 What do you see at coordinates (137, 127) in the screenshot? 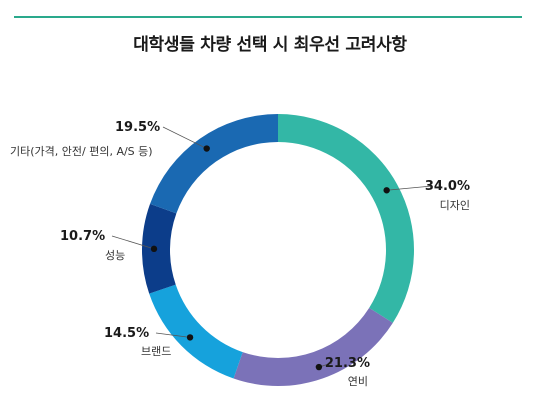
I see `value-label-5: 19.5%` at bounding box center [137, 127].